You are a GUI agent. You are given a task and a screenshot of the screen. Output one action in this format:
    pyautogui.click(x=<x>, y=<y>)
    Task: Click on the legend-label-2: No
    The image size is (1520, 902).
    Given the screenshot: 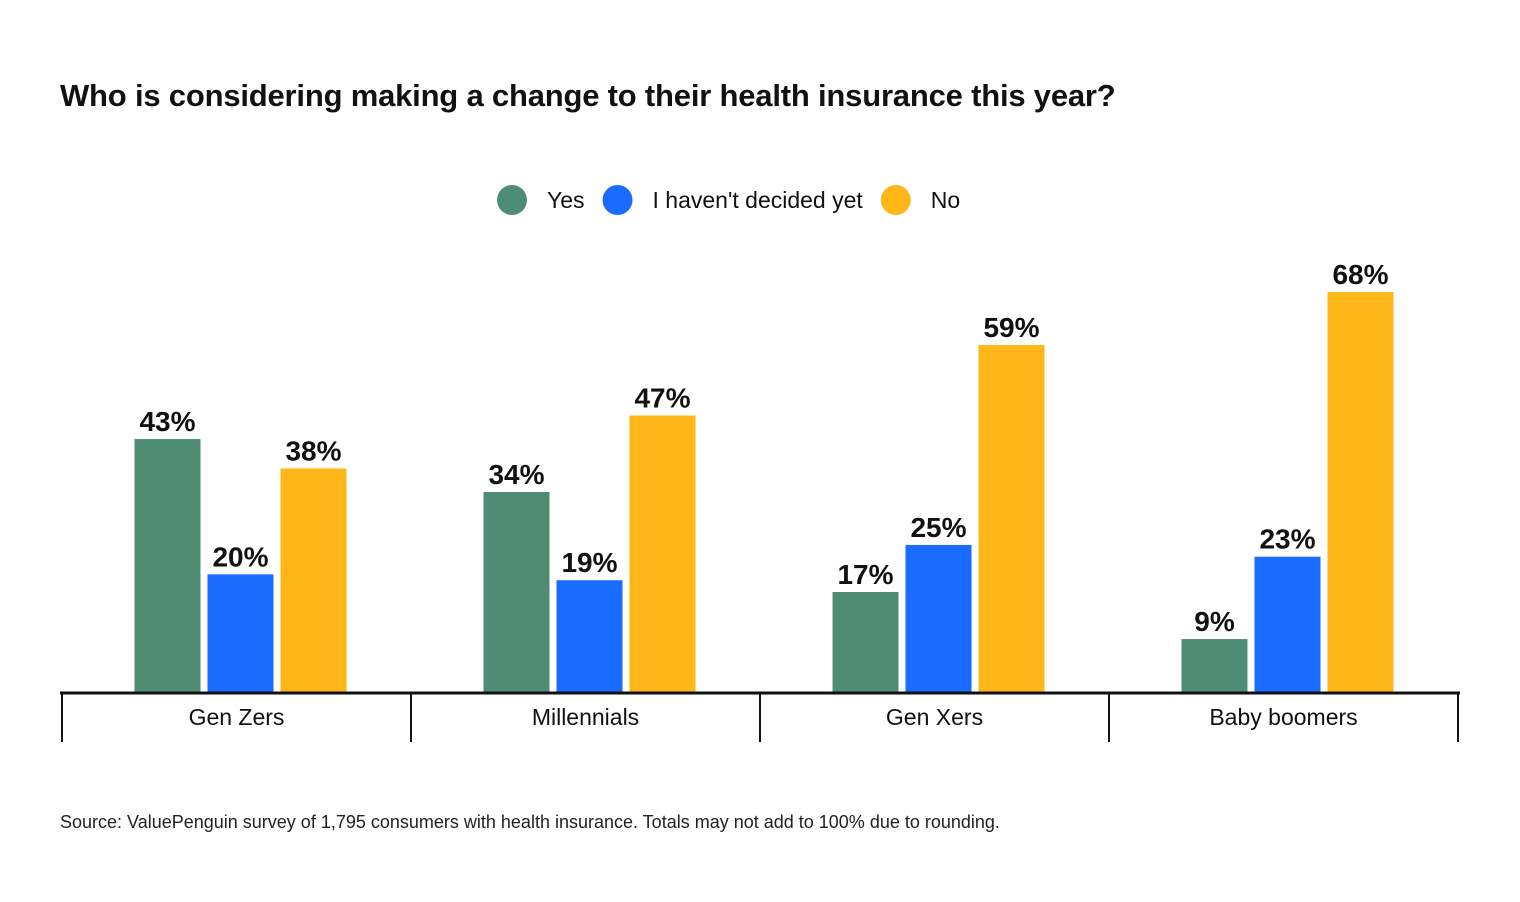 What is the action you would take?
    pyautogui.click(x=945, y=200)
    